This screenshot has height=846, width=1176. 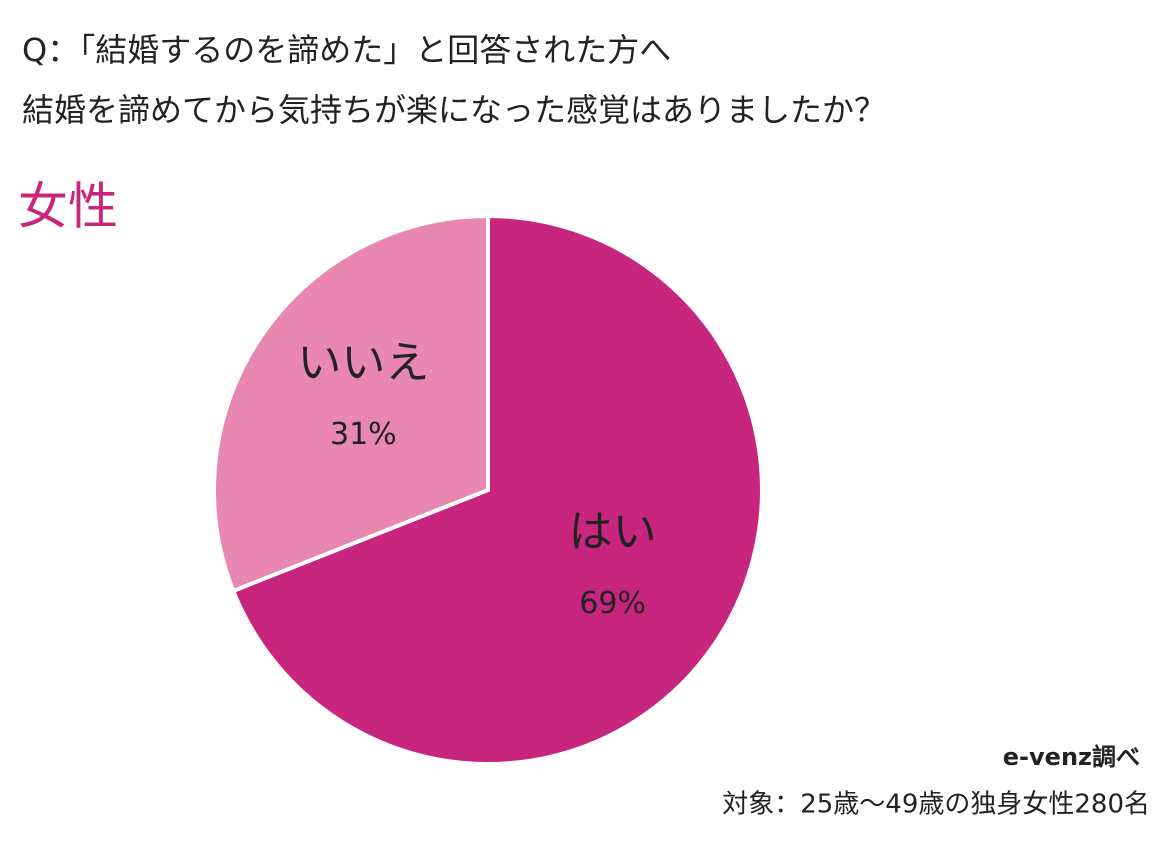 What do you see at coordinates (351, 403) in the screenshot?
I see `pie-slice` at bounding box center [351, 403].